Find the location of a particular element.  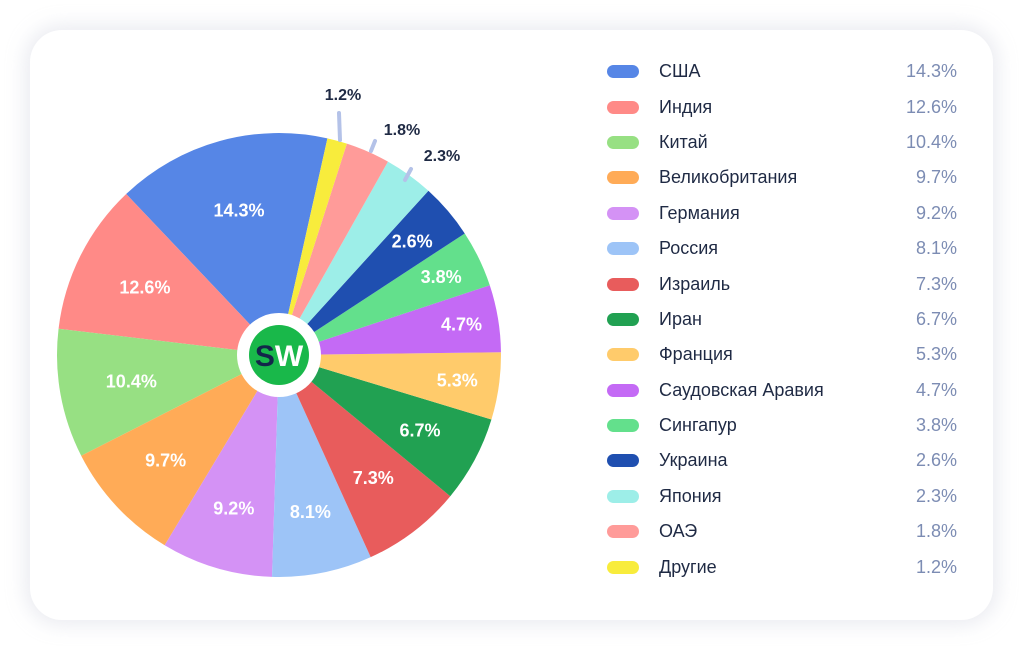

legend-value: 12.6% is located at coordinates (931, 106).